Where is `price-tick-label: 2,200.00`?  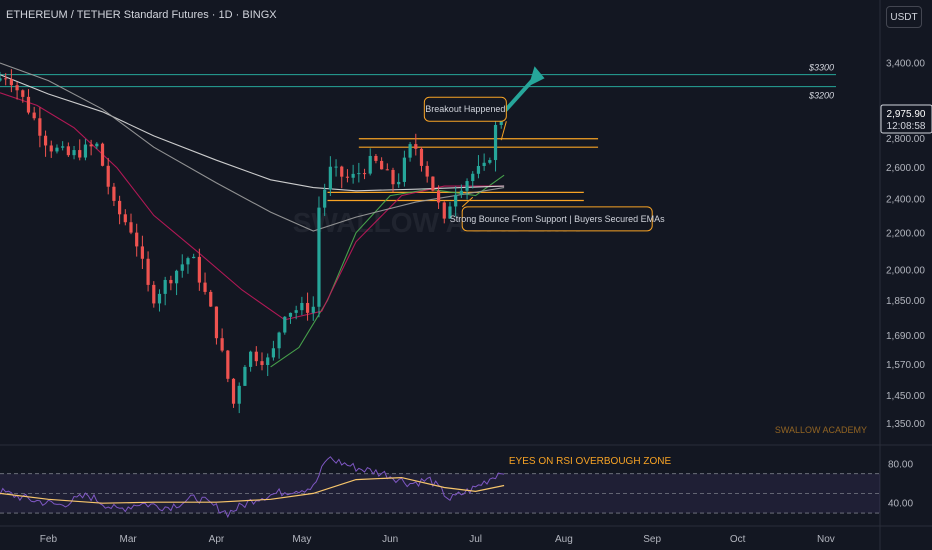 price-tick-label: 2,200.00 is located at coordinates (905, 233).